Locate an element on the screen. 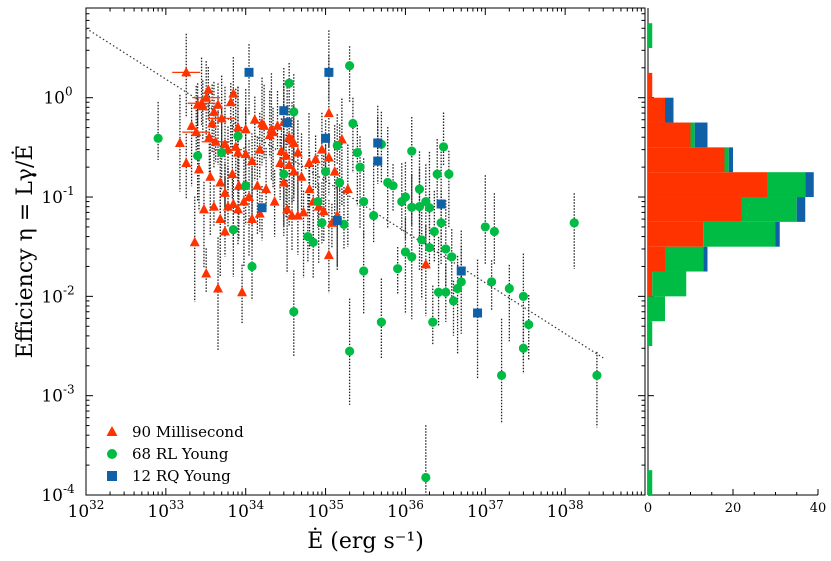 The width and height of the screenshot is (831, 561). x-tick-label: 1037 is located at coordinates (485, 510).